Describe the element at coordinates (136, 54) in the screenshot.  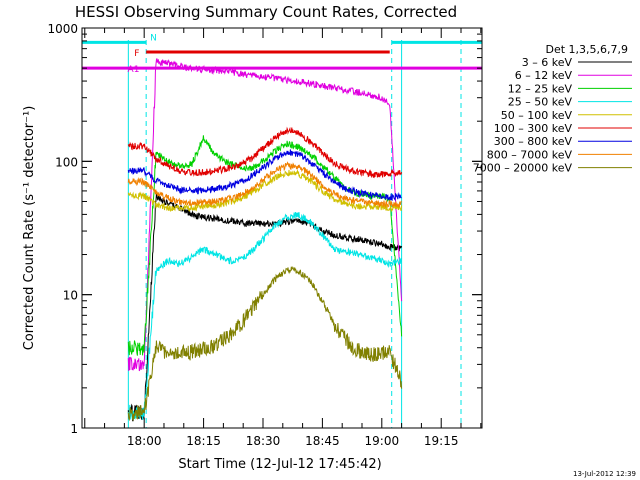
I see `flag-label-f: F` at that location.